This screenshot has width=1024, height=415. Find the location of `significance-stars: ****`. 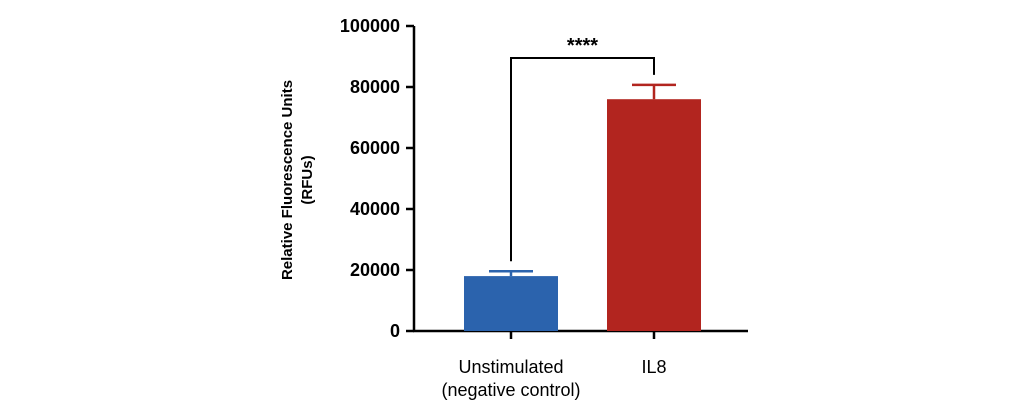

significance-stars: **** is located at coordinates (582, 46).